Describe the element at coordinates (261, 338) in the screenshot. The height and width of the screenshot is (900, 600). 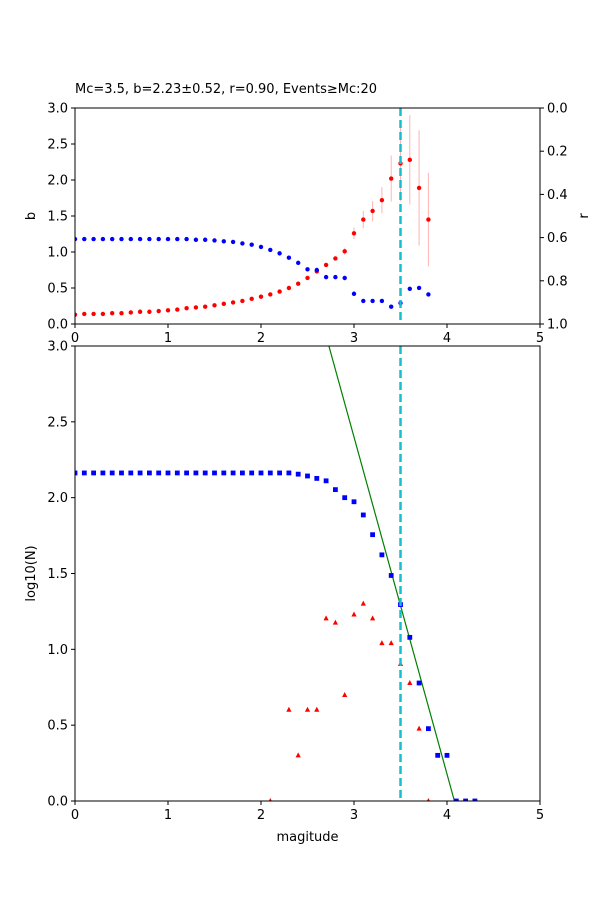
I see `top-x-tick-label: 2` at that location.